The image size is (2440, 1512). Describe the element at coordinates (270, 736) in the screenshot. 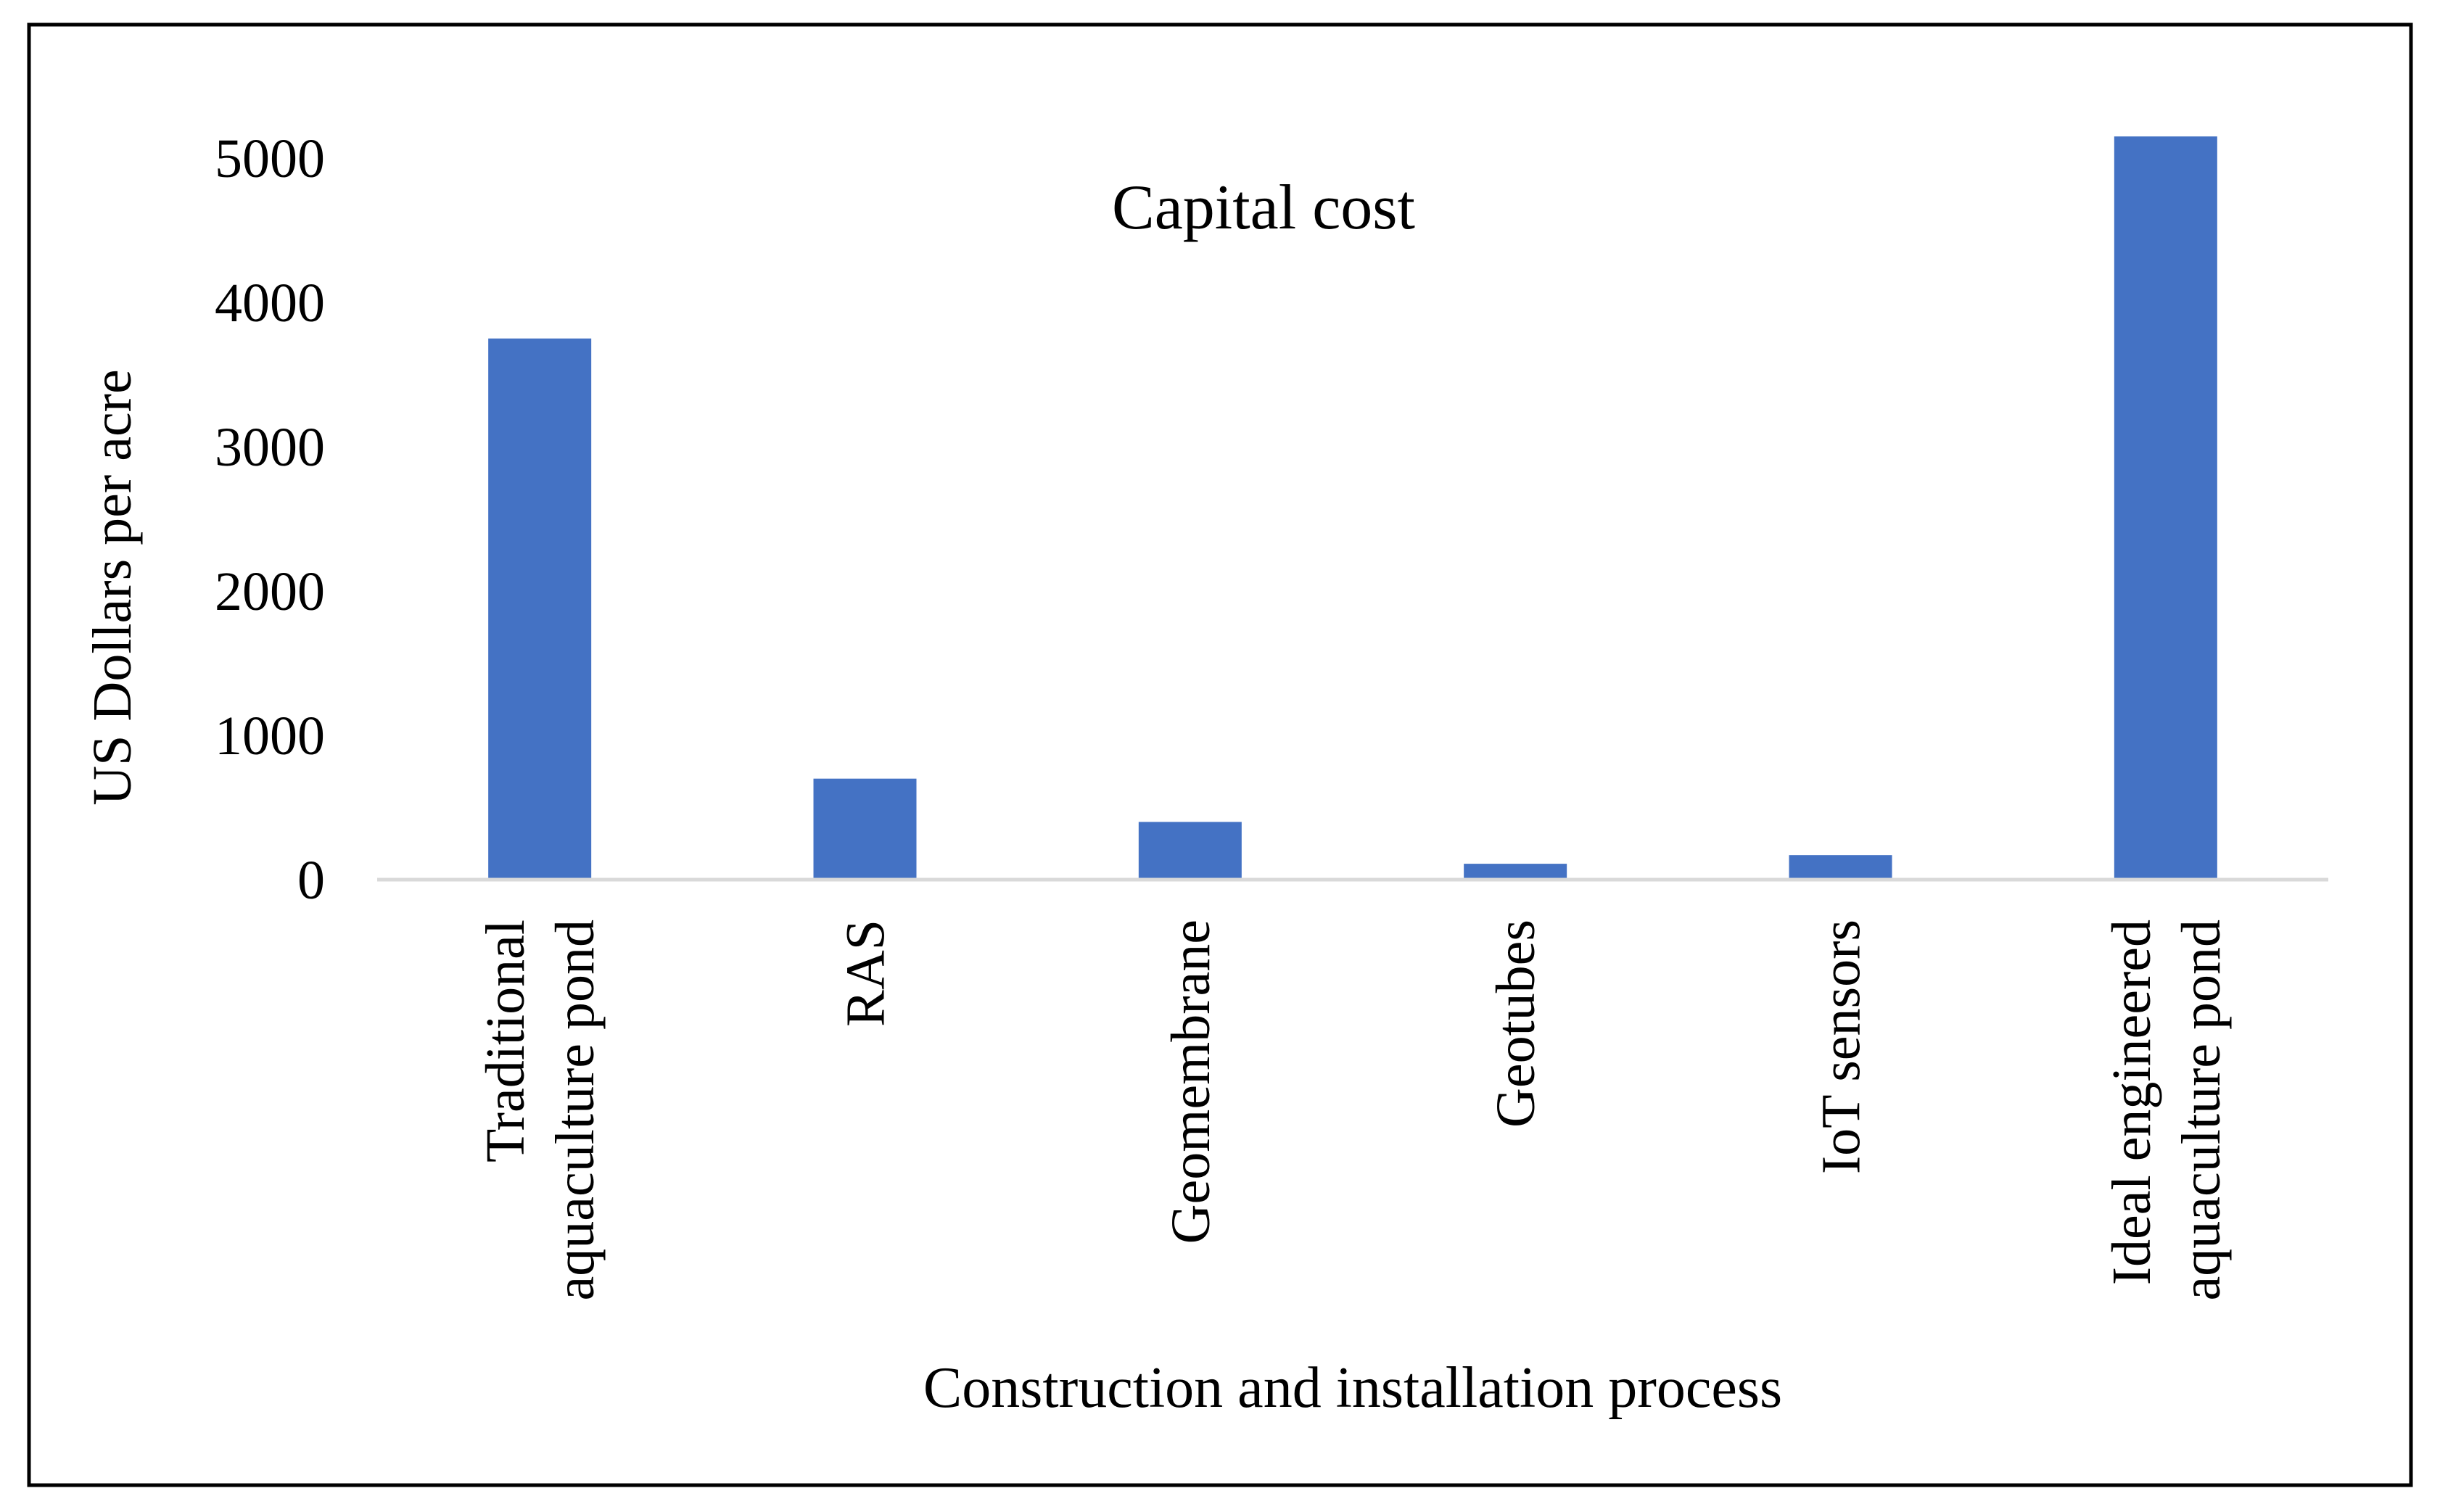

I see `y-tick-label: 1000` at that location.